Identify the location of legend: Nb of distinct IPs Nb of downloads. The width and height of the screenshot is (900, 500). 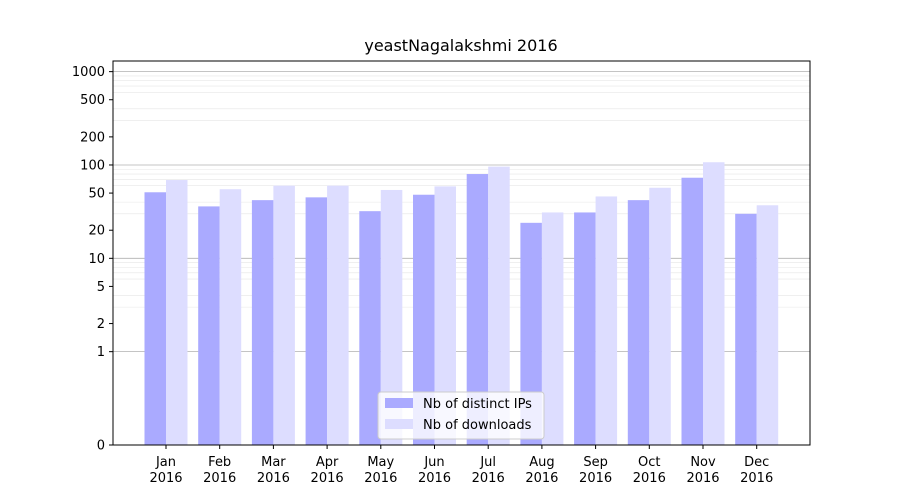
(461, 415).